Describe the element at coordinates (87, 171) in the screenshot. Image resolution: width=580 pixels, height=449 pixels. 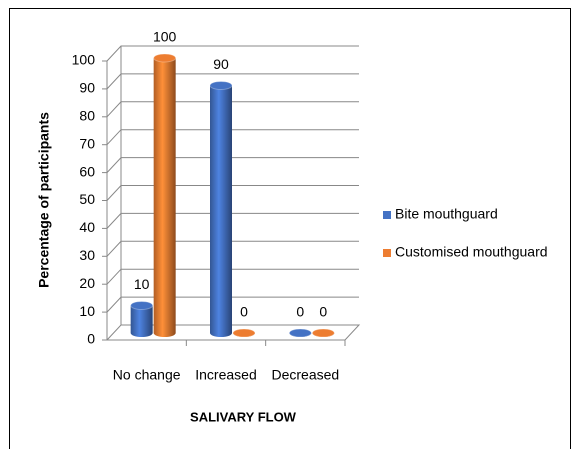
I see `y-tick-label: 60` at that location.